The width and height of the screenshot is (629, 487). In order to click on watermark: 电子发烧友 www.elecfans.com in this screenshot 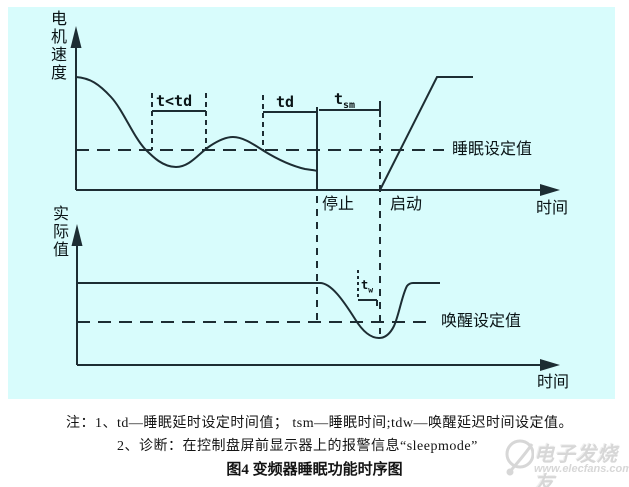, I will do `click(564, 458)`.